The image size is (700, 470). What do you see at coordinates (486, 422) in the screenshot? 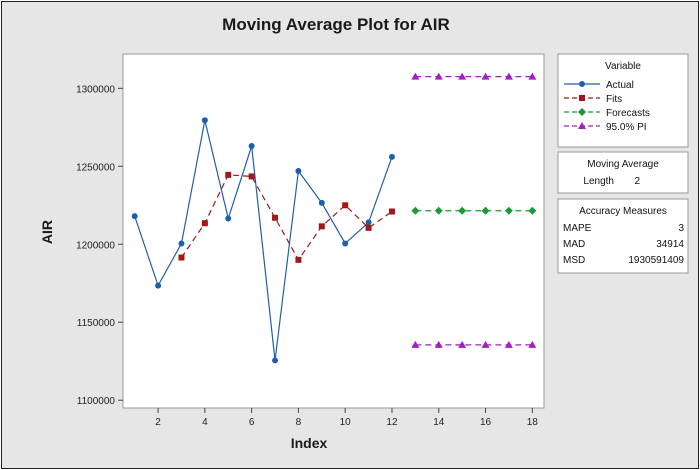
I see `x-tick-label: 16` at bounding box center [486, 422].